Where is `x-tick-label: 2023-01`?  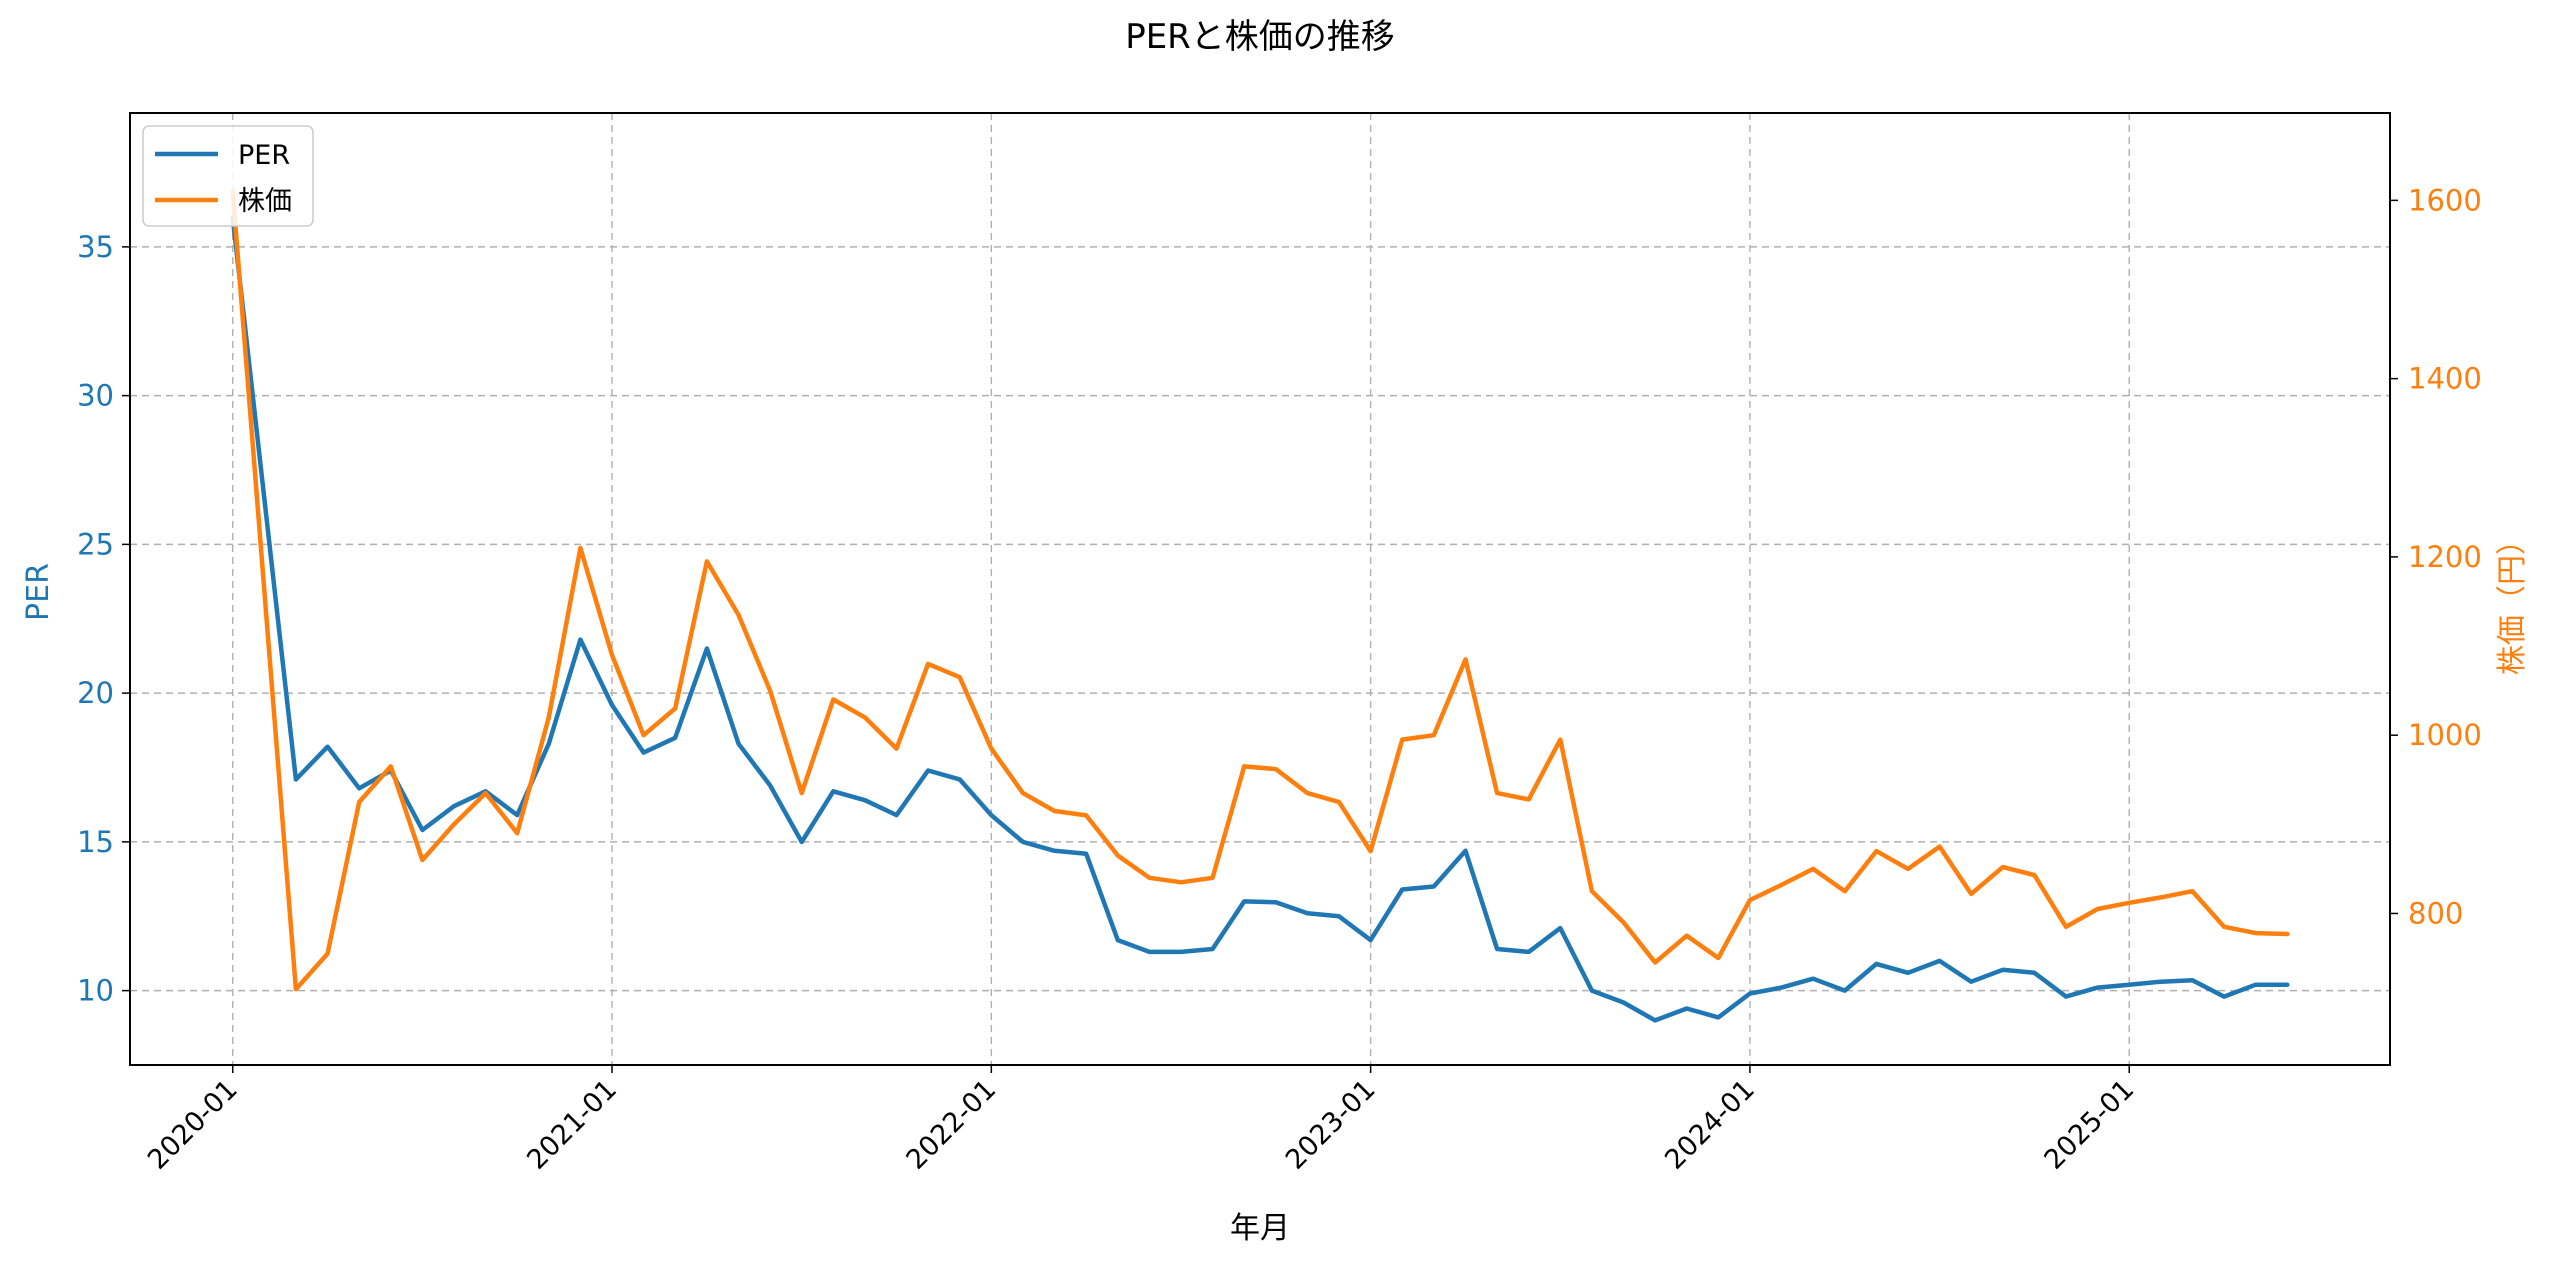 x-tick-label: 2023-01 is located at coordinates (1331, 1125).